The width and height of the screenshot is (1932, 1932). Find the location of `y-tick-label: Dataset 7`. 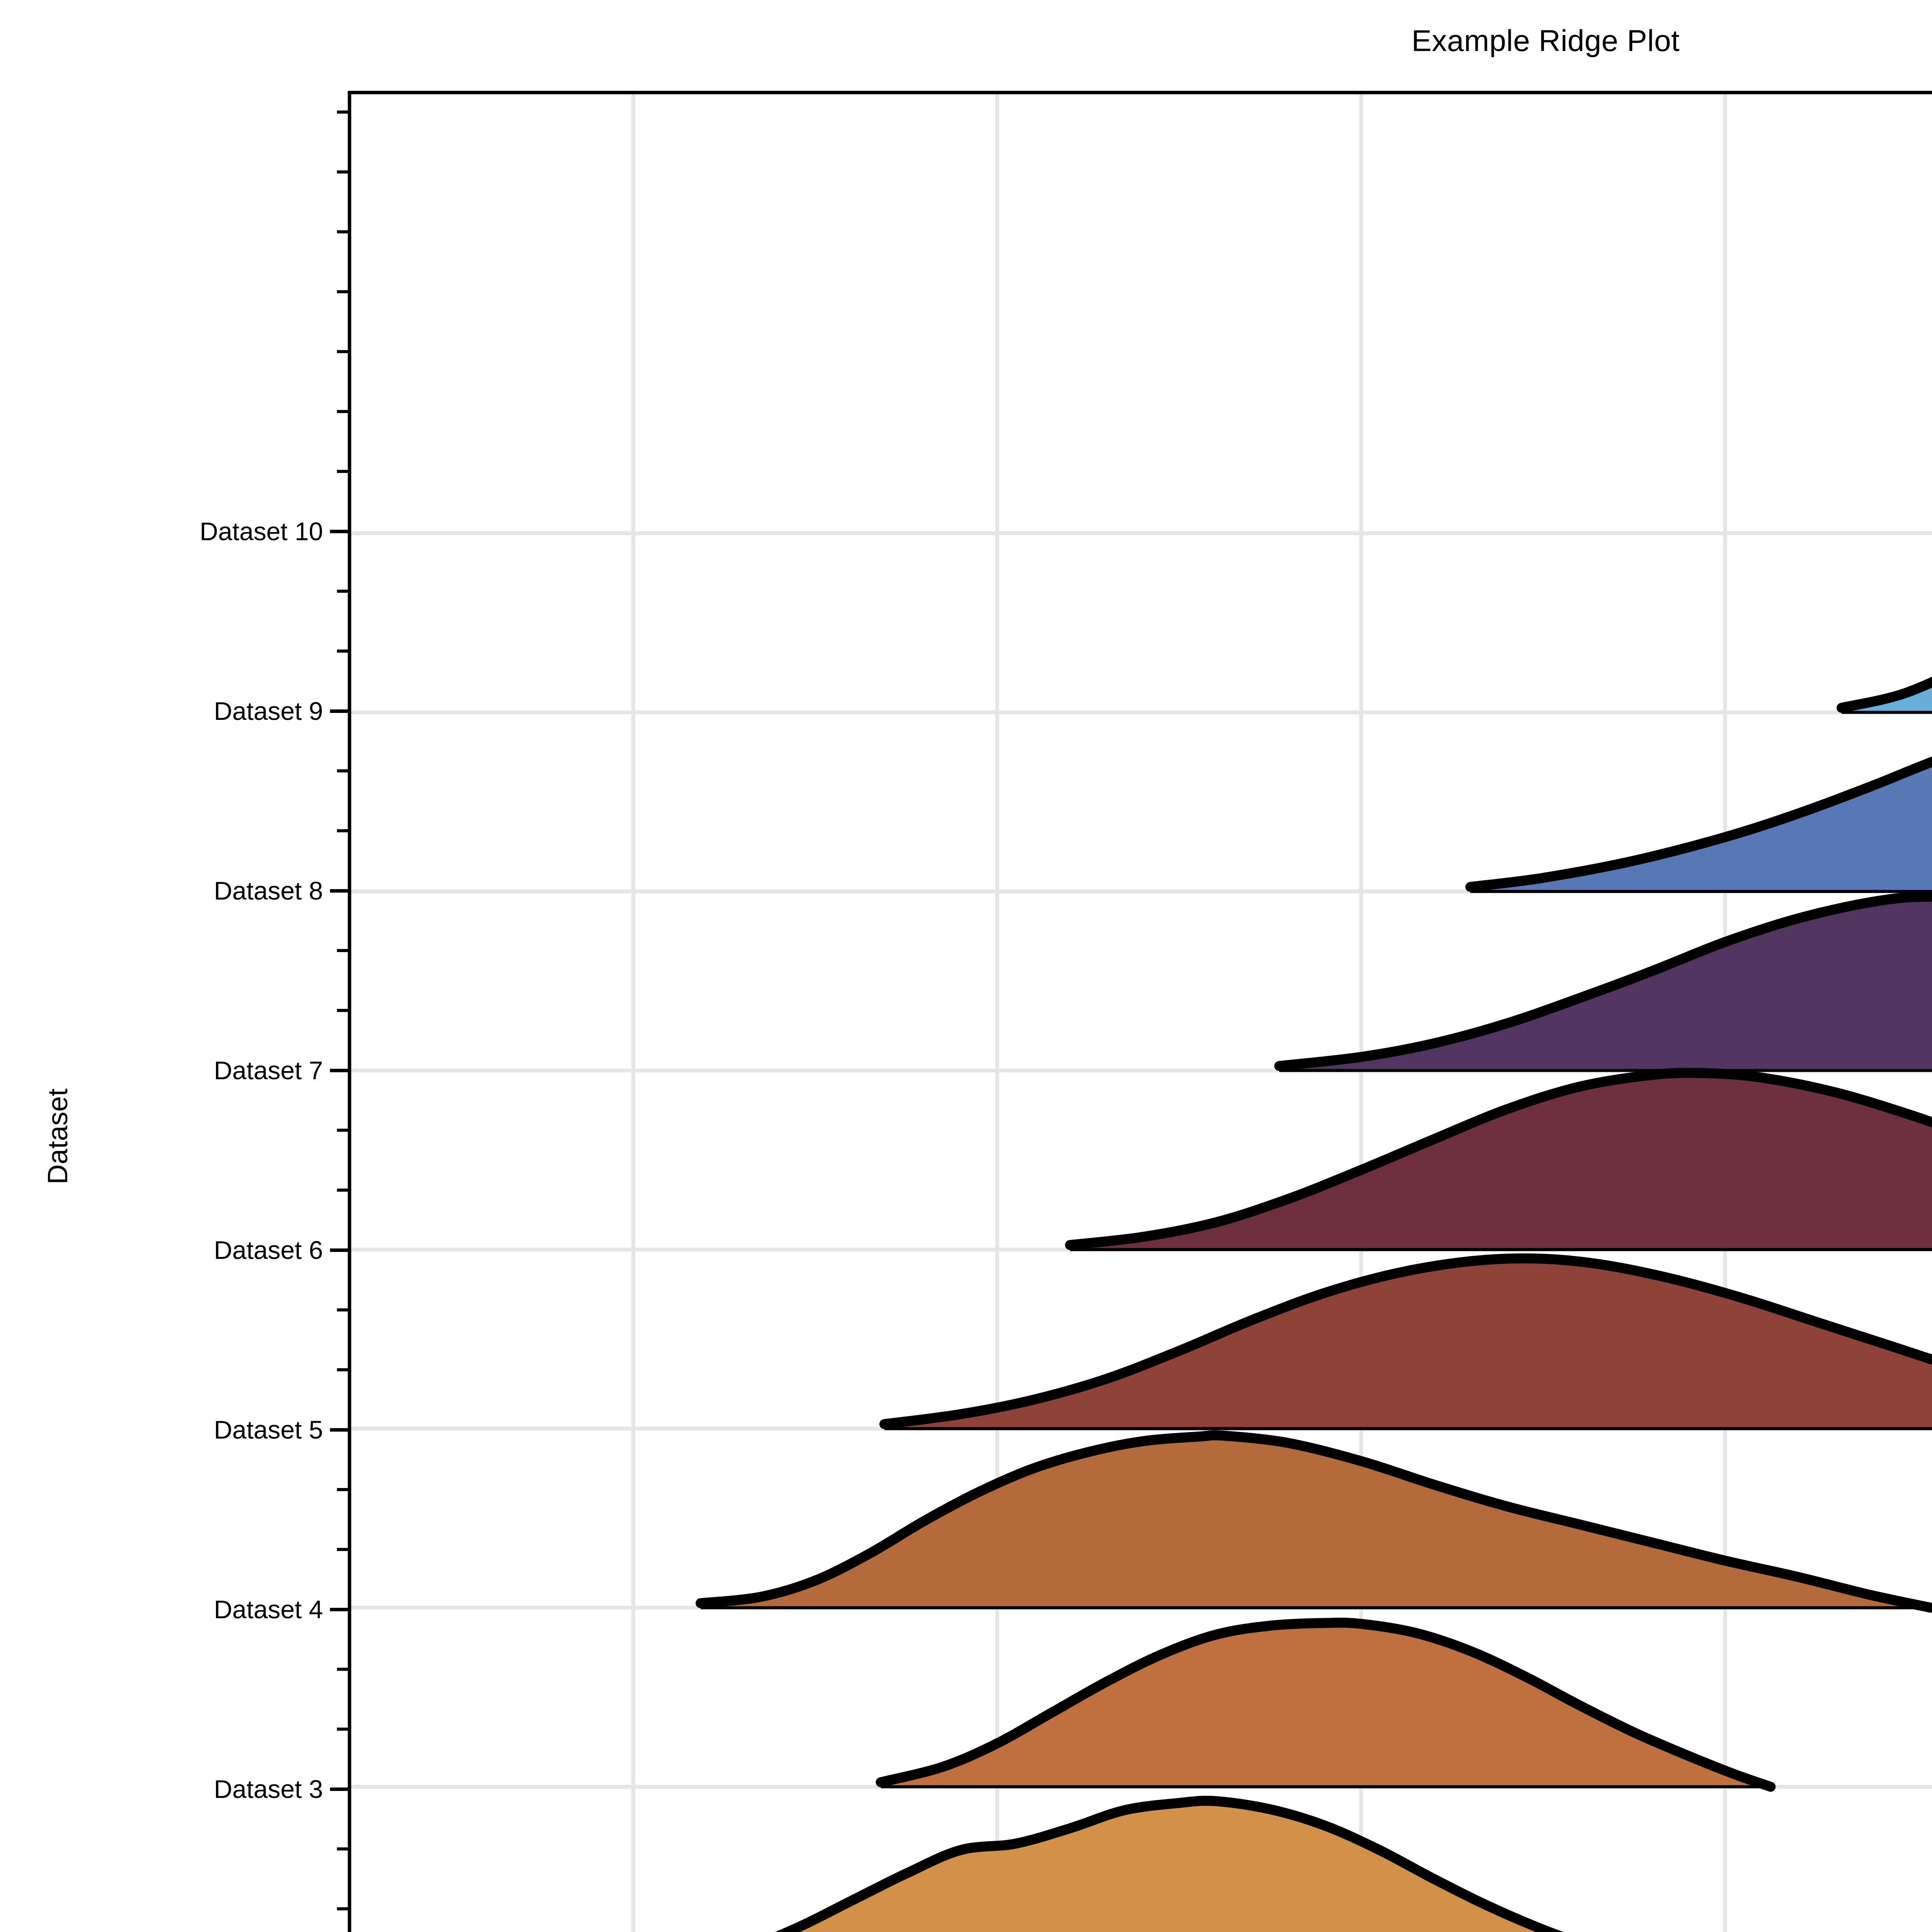

y-tick-label: Dataset 7 is located at coordinates (268, 1070).